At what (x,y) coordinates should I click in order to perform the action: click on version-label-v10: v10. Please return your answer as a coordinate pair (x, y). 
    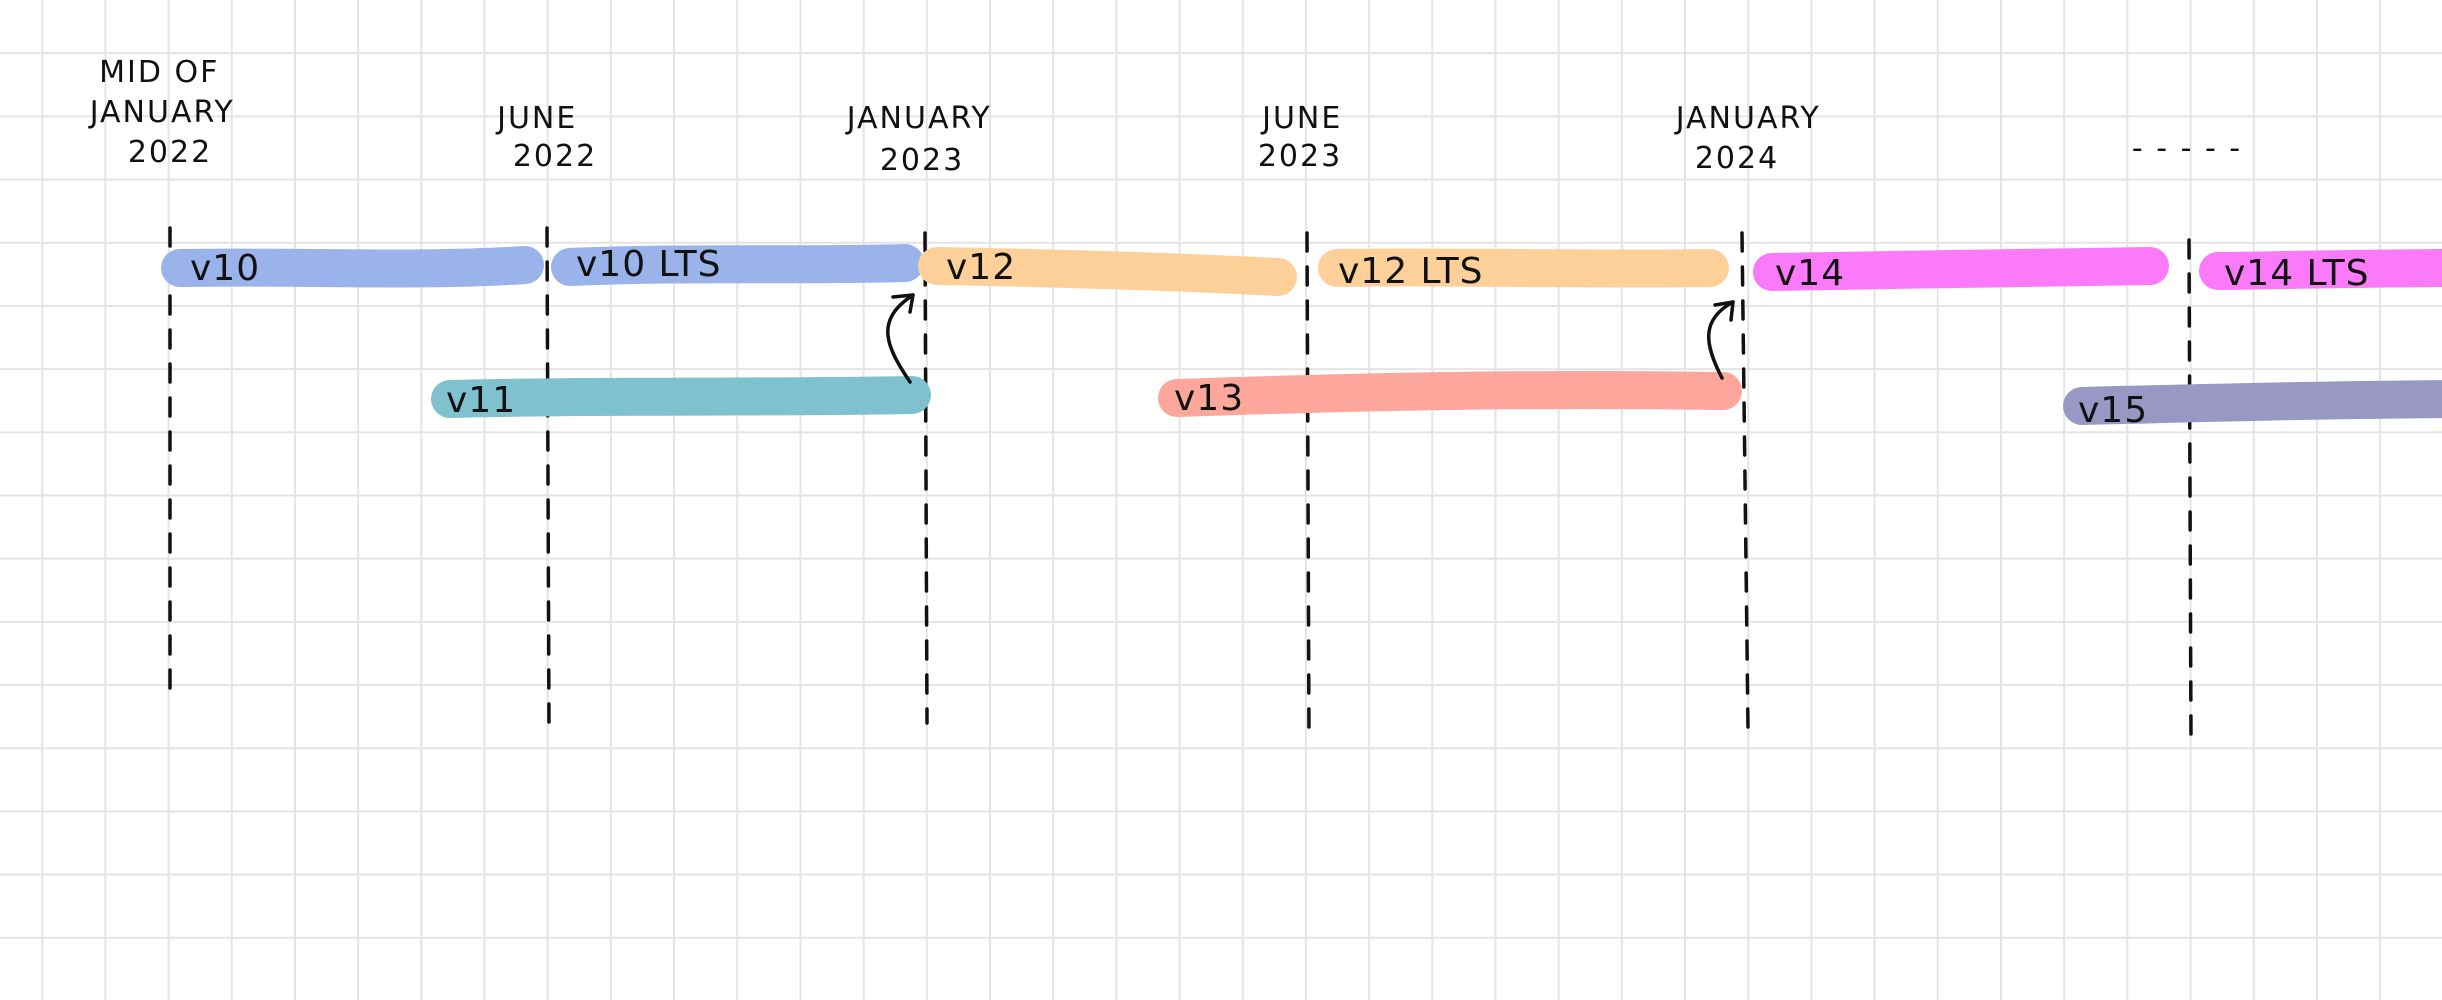
    Looking at the image, I should click on (225, 268).